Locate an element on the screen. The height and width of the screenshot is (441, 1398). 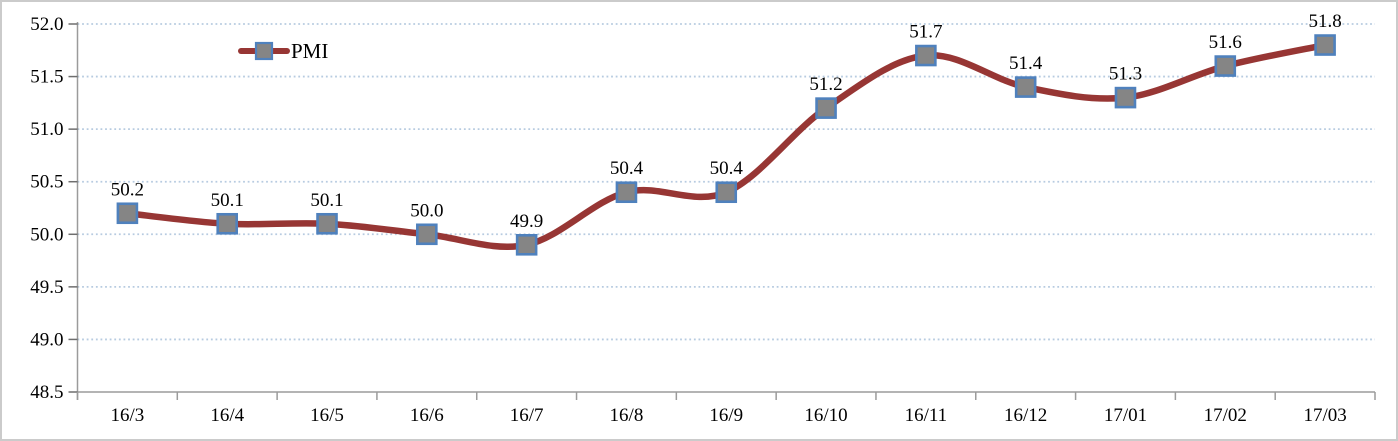
x-tick-label: 16/8 is located at coordinates (627, 415).